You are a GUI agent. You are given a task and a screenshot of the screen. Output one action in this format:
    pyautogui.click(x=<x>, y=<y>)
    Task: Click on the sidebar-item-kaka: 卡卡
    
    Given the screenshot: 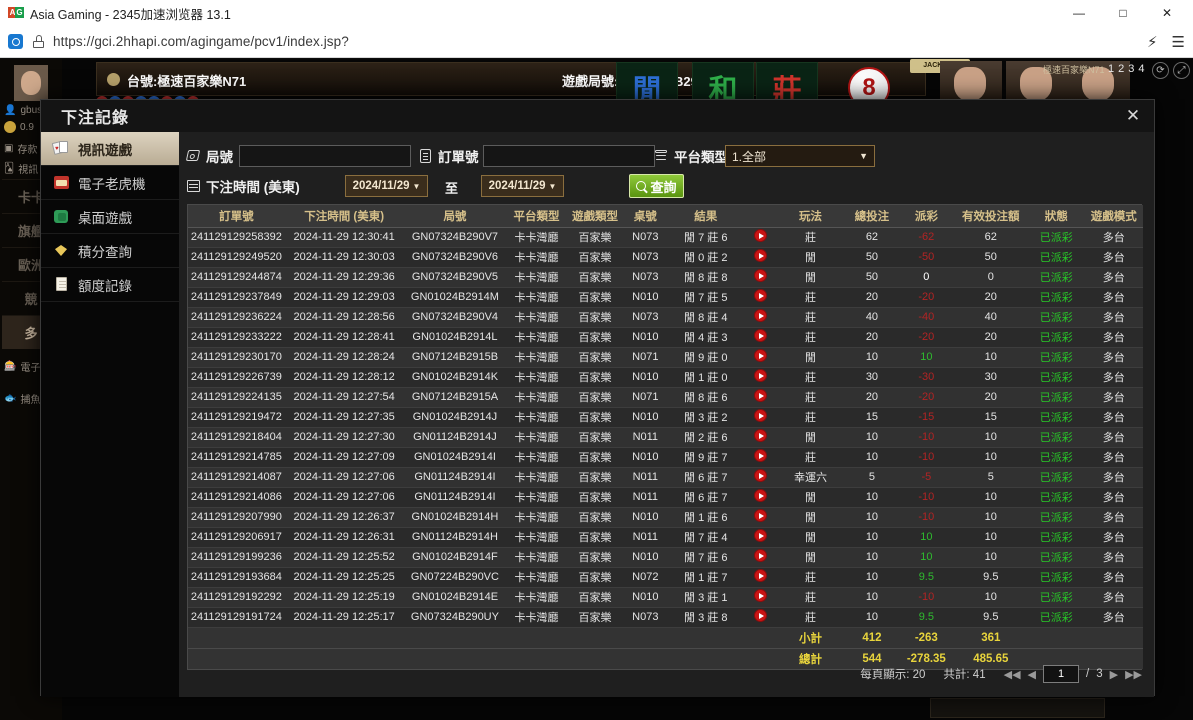 What is the action you would take?
    pyautogui.click(x=31, y=196)
    